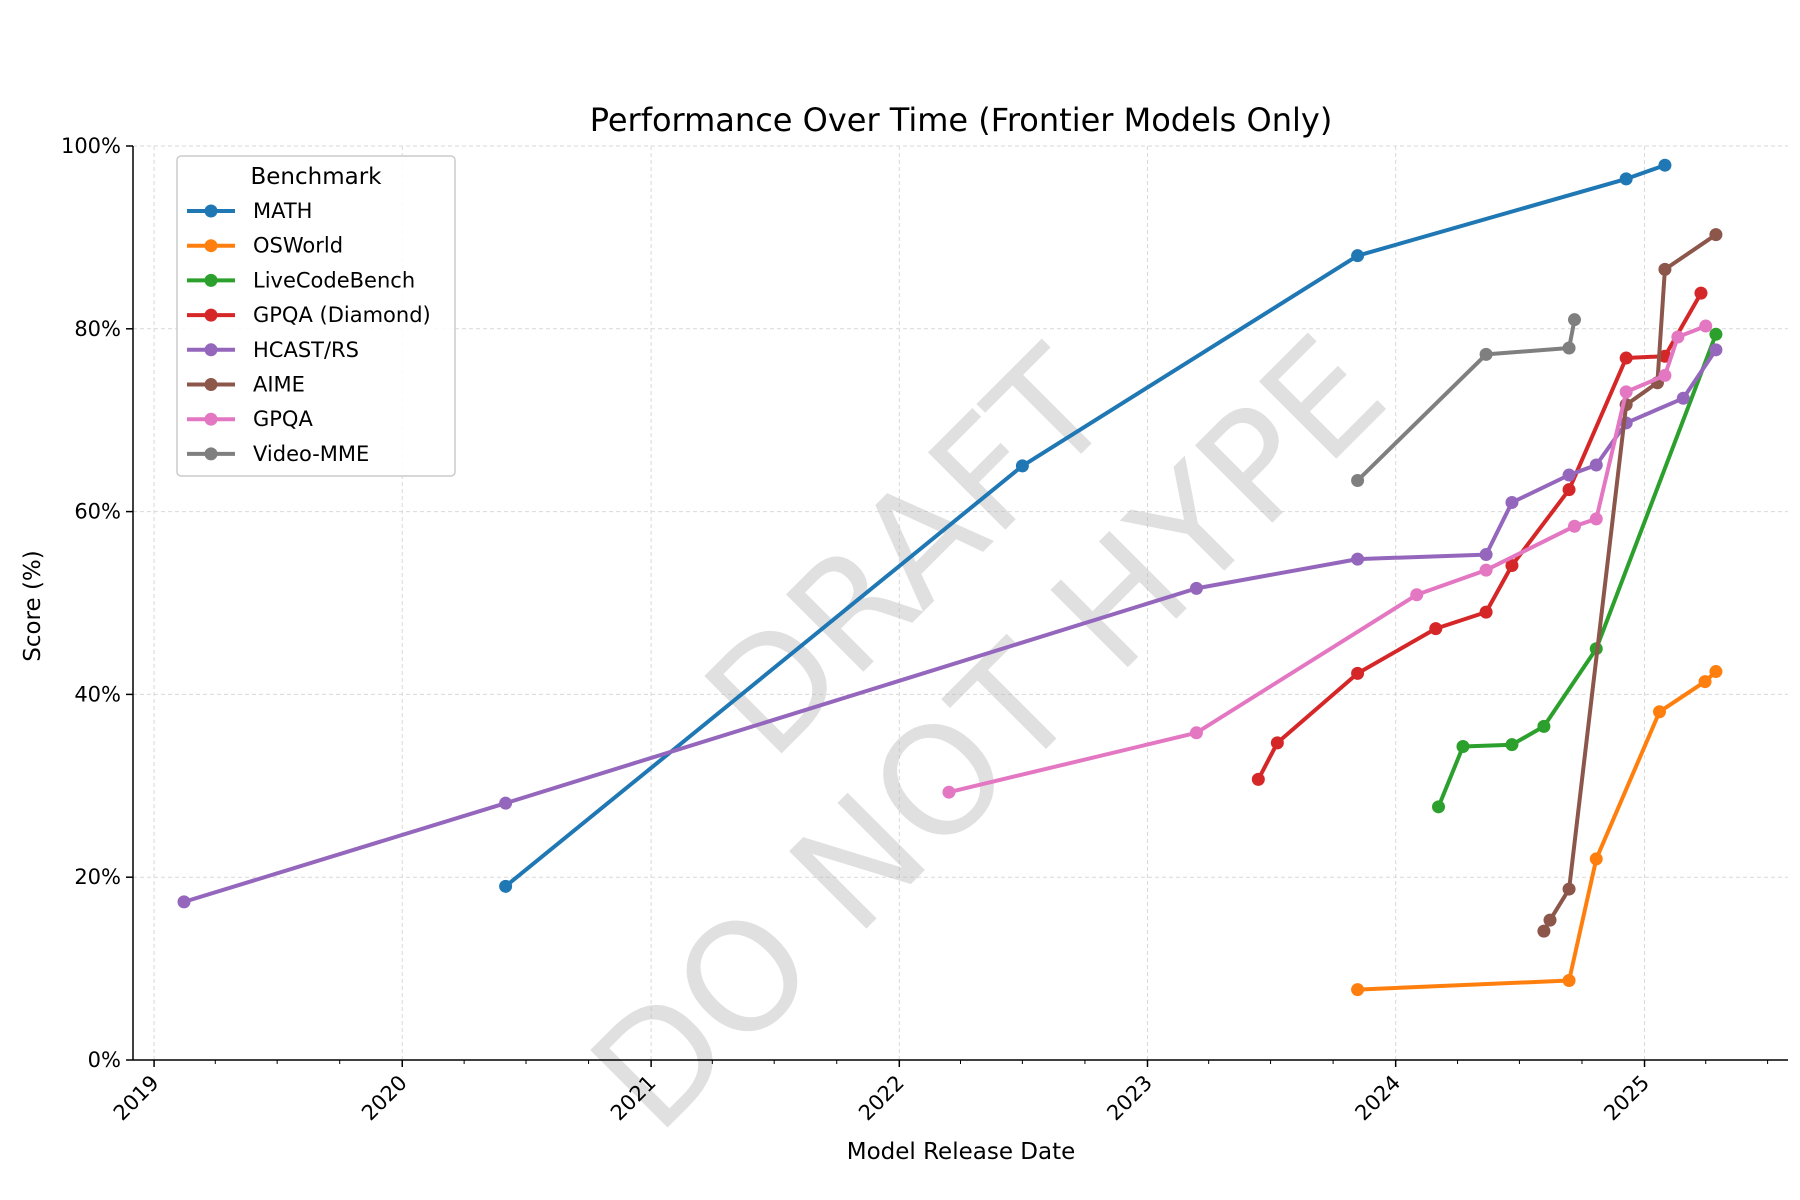  Describe the element at coordinates (298, 246) in the screenshot. I see `legend-label: OSWorld` at that location.